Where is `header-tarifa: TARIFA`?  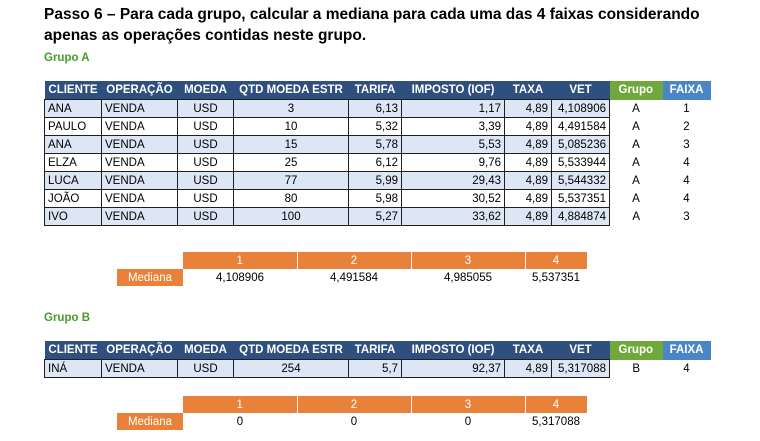 header-tarifa: TARIFA is located at coordinates (375, 350).